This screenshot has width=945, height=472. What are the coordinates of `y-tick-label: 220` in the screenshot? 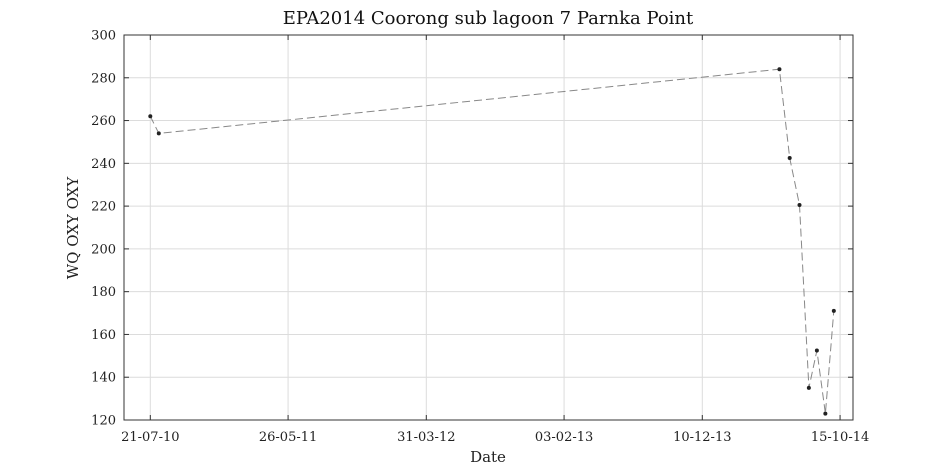 It's located at (103, 207).